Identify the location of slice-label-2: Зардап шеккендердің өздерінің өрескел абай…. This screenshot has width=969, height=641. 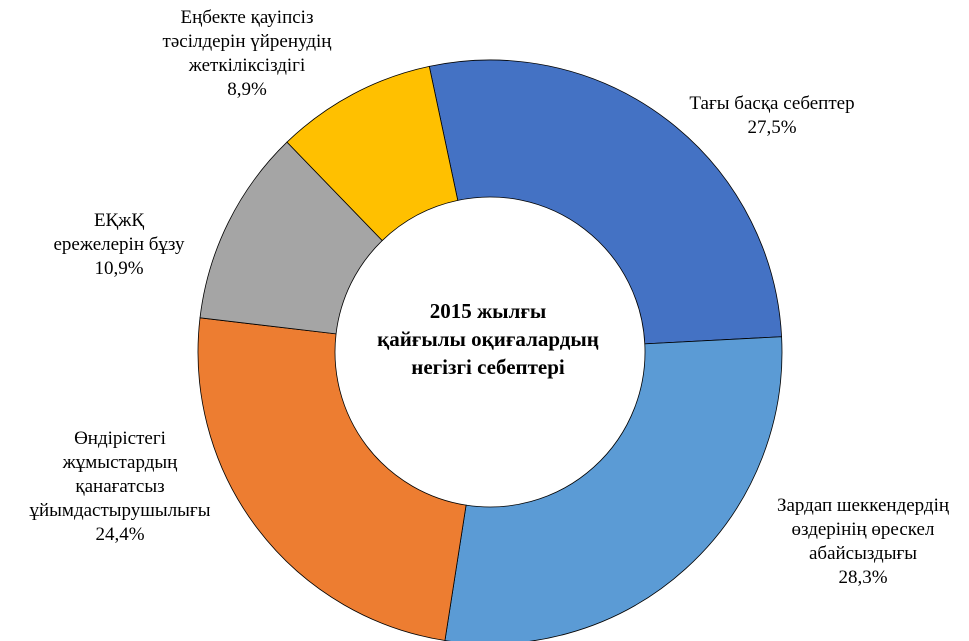
(863, 541).